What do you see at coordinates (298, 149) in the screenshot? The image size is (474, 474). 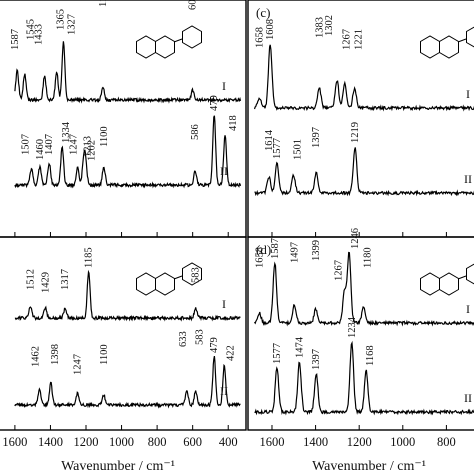 I see `peak-label: 1501` at bounding box center [298, 149].